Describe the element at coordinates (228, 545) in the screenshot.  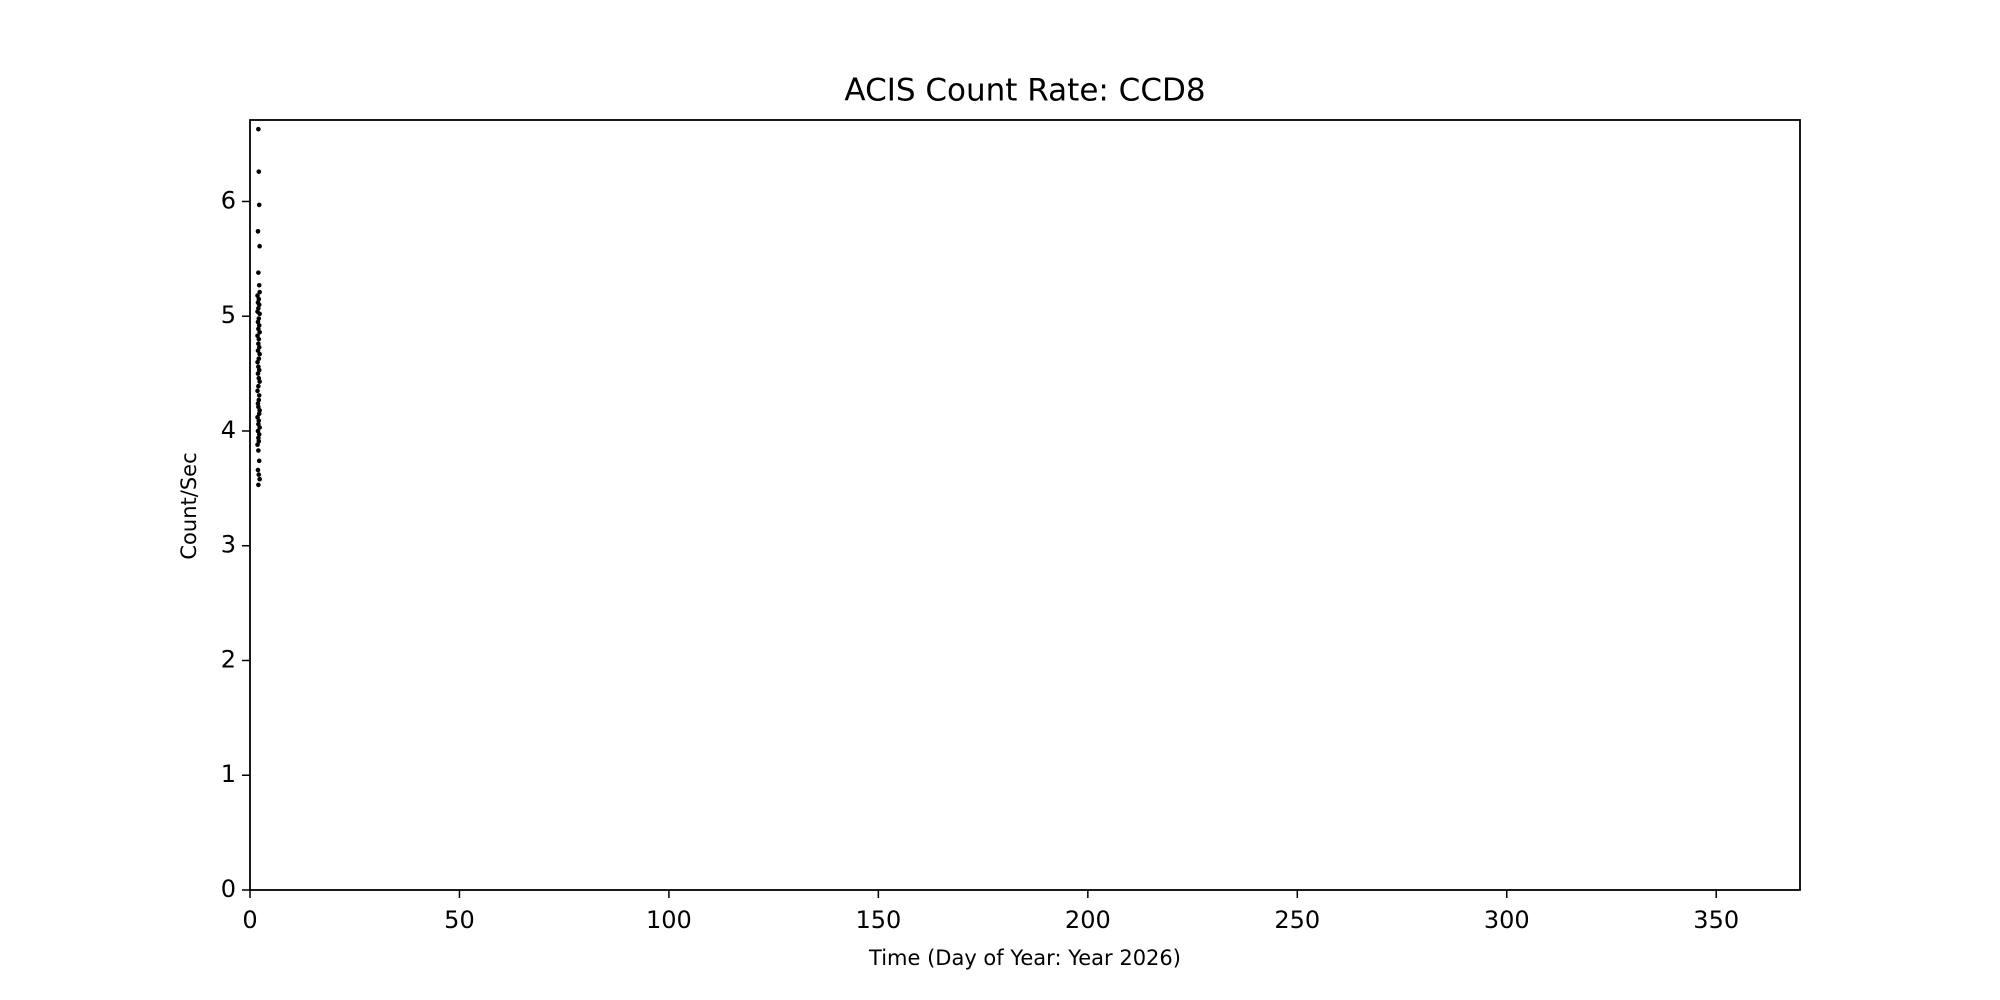
I see `y-tick-label: 3` at that location.